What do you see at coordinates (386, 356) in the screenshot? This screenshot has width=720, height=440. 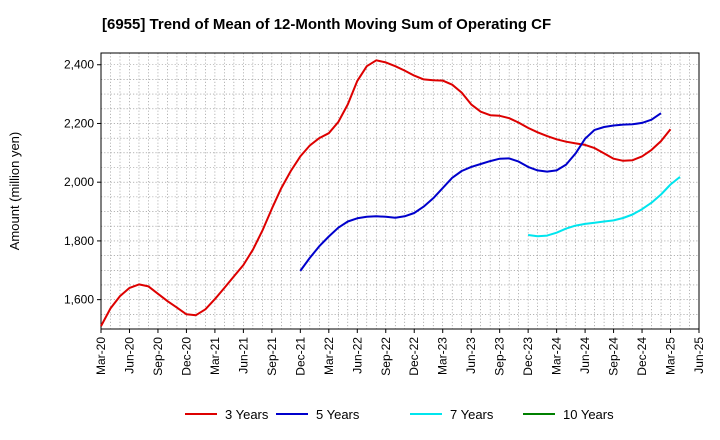 I see `x-tick-label: Sep-22` at bounding box center [386, 356].